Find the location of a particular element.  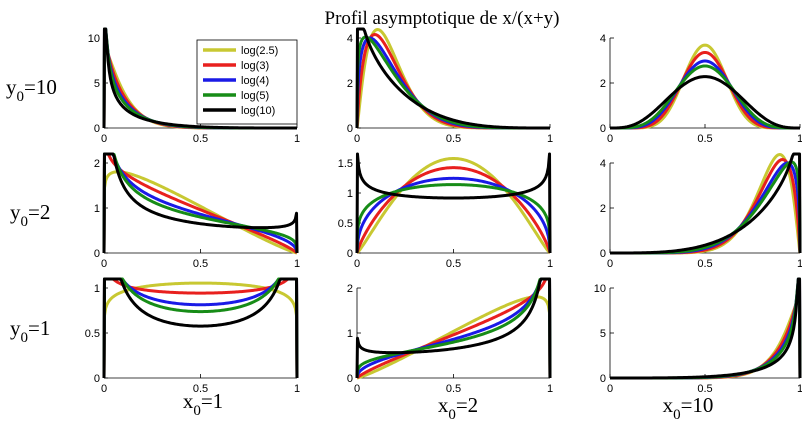

row-label-2-base: y is located at coordinates (15, 328).